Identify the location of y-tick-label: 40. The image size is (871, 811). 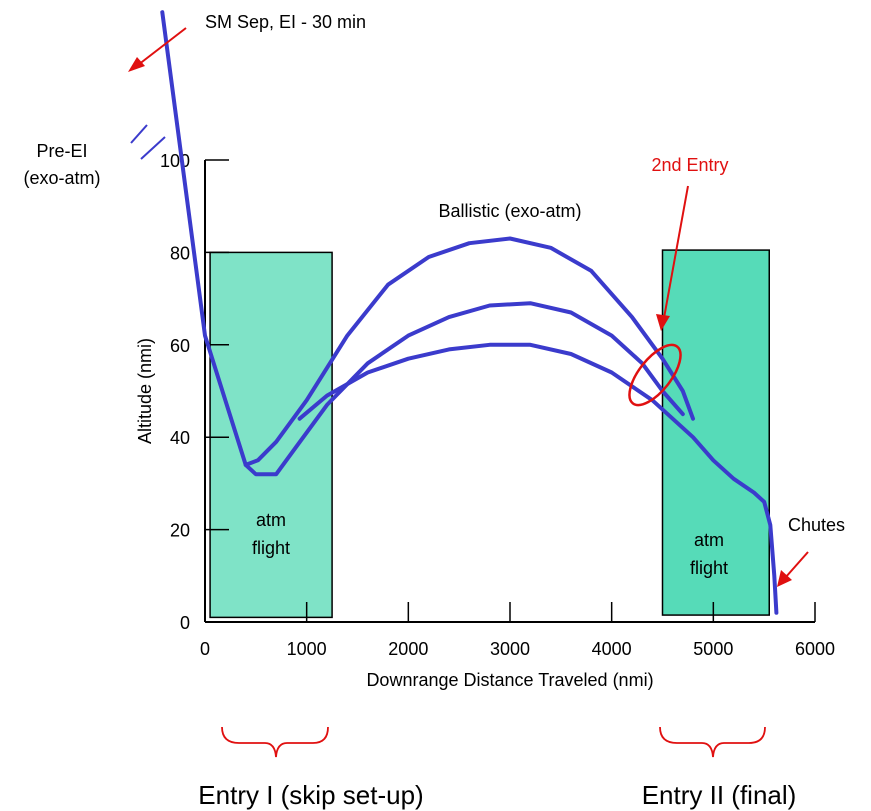
(180, 438).